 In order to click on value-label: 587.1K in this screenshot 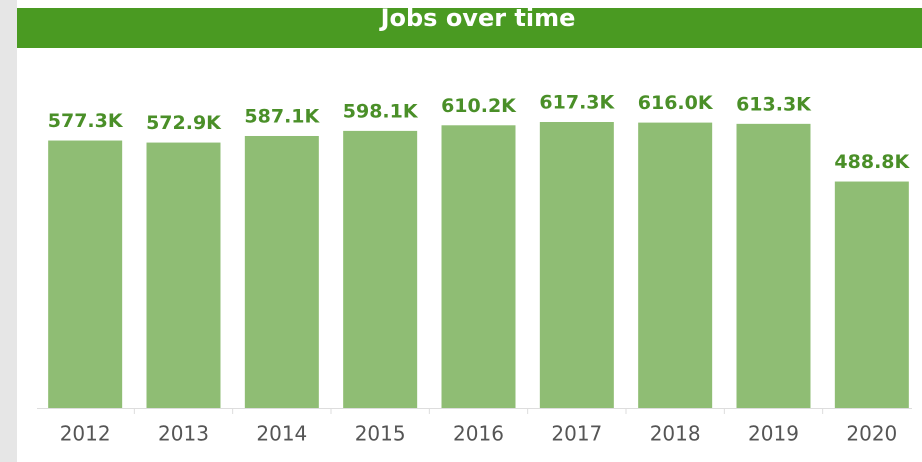, I will do `click(282, 116)`.